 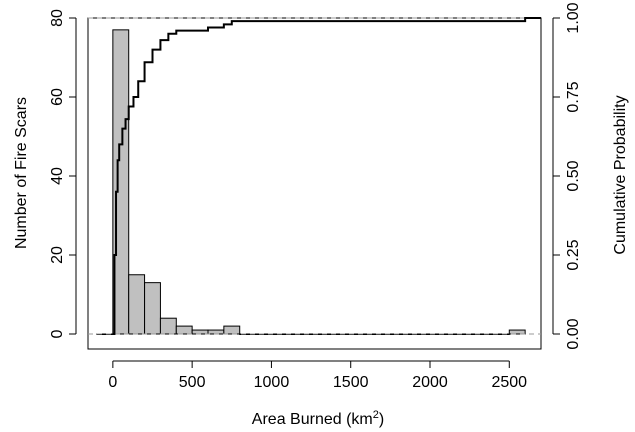 I want to click on y-right-tick-label: 0.00, so click(x=573, y=333).